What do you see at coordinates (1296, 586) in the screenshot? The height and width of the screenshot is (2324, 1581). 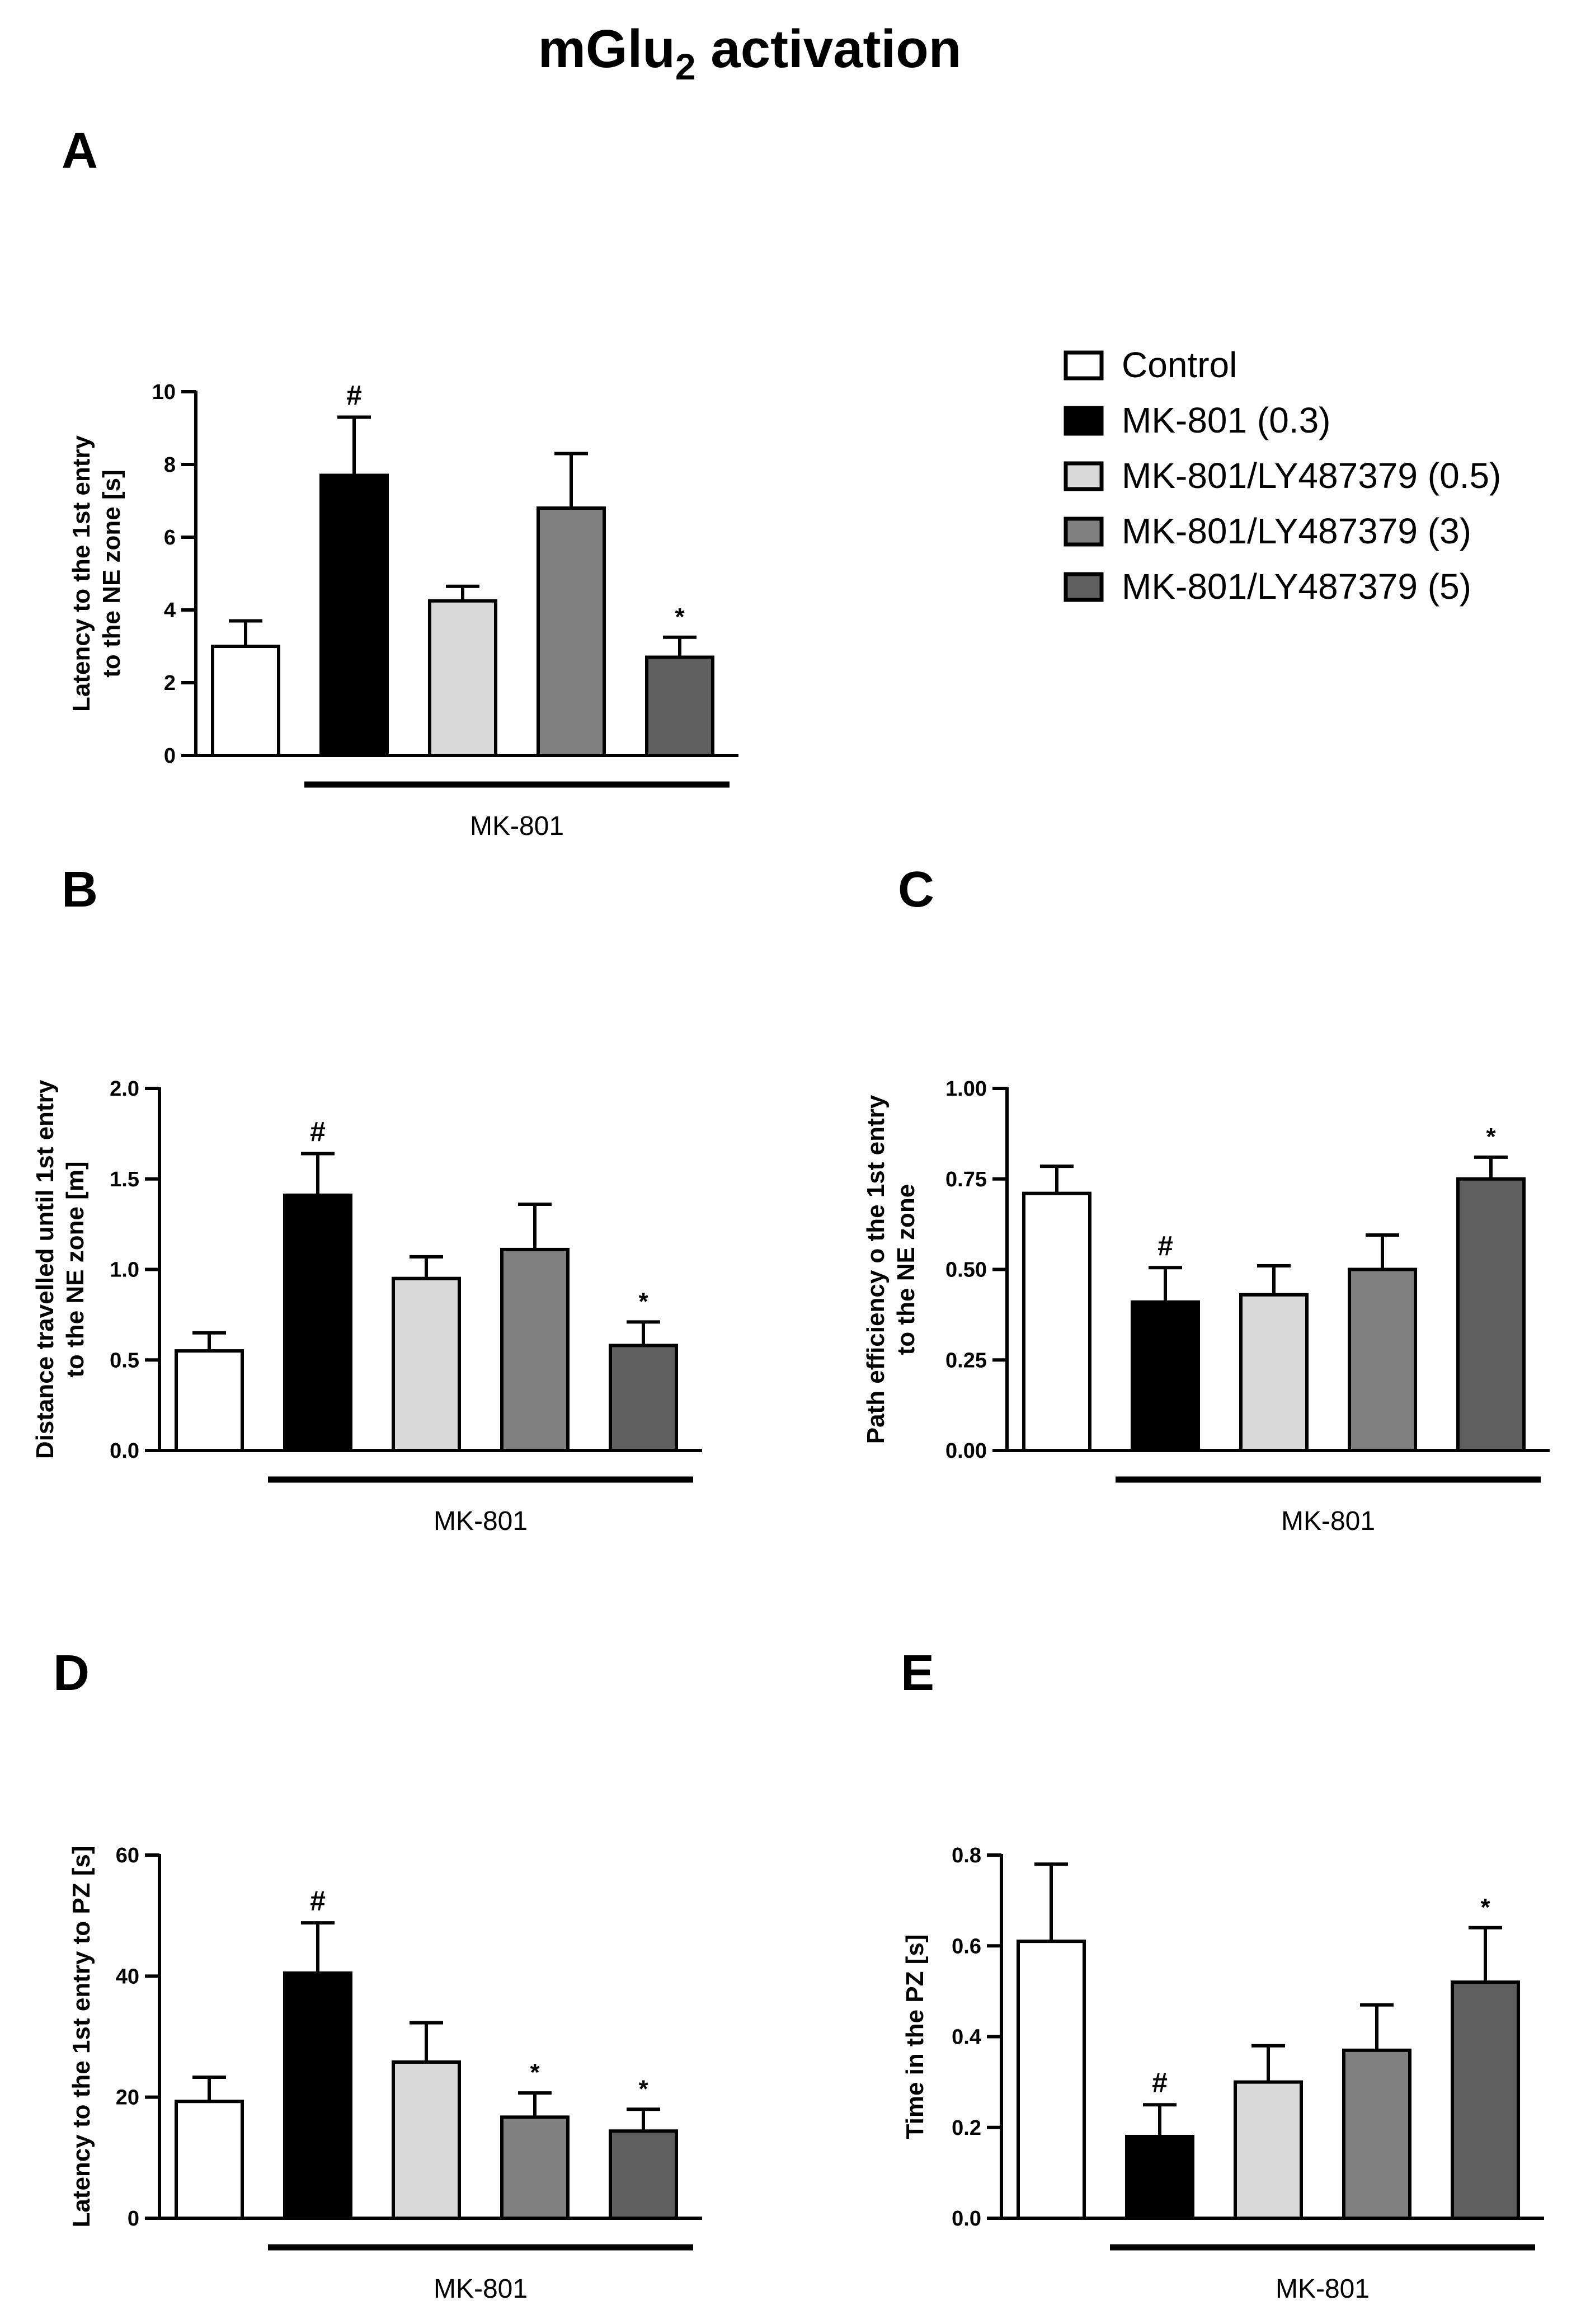 I see `legend-label: MK-801/LY487379 (5)` at bounding box center [1296, 586].